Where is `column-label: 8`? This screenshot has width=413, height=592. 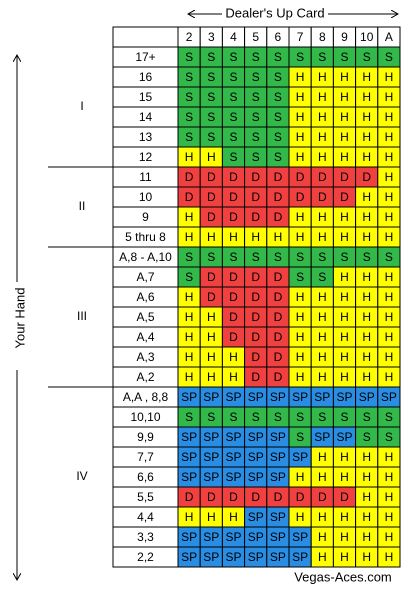 column-label: 8 is located at coordinates (322, 37).